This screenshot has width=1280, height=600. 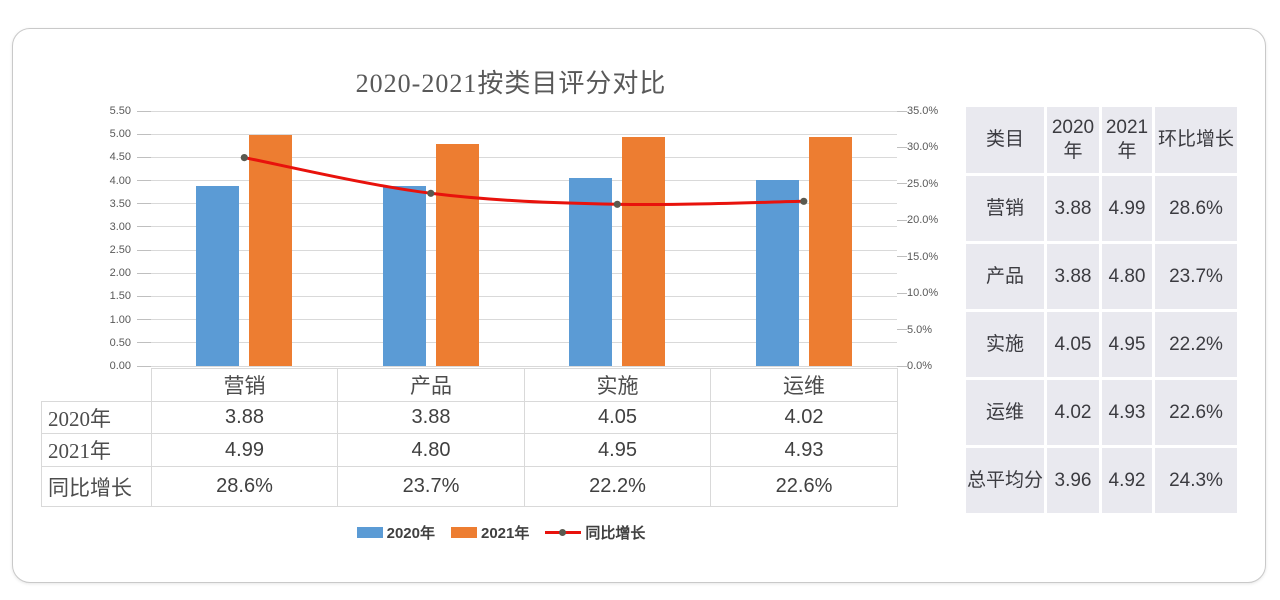 I want to click on summary-value-cell: 4.80, so click(x=1127, y=276).